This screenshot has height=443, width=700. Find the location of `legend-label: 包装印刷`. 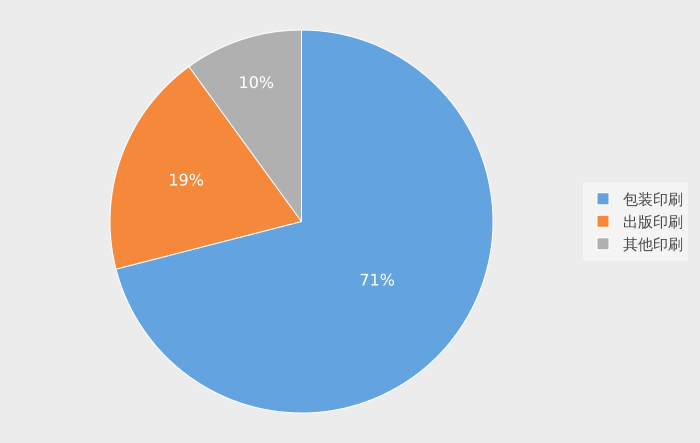

legend-label: 包装印刷 is located at coordinates (653, 199).